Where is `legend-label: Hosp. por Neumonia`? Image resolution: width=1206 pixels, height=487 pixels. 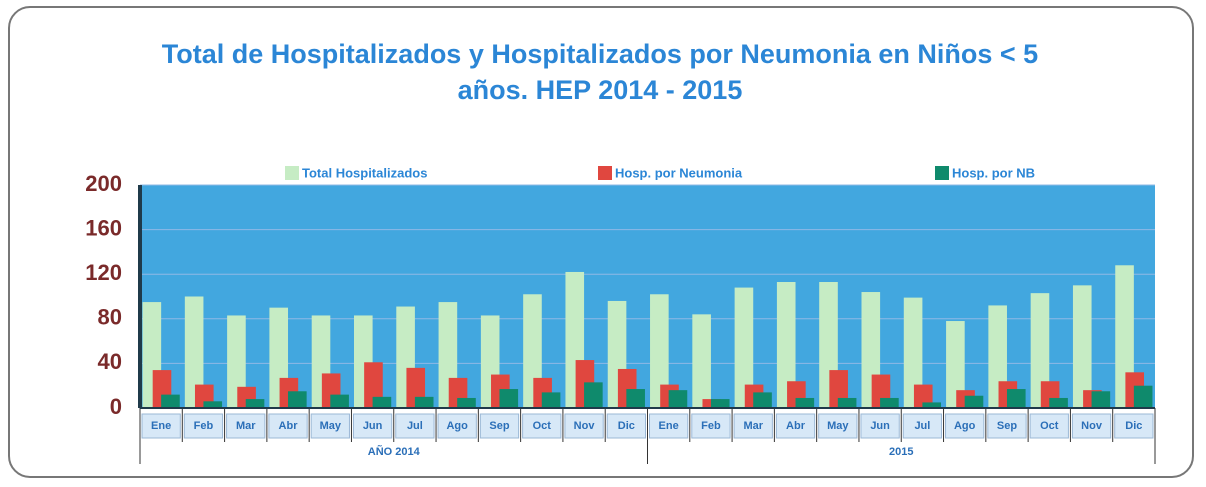
legend-label: Hosp. por Neumonia is located at coordinates (679, 172).